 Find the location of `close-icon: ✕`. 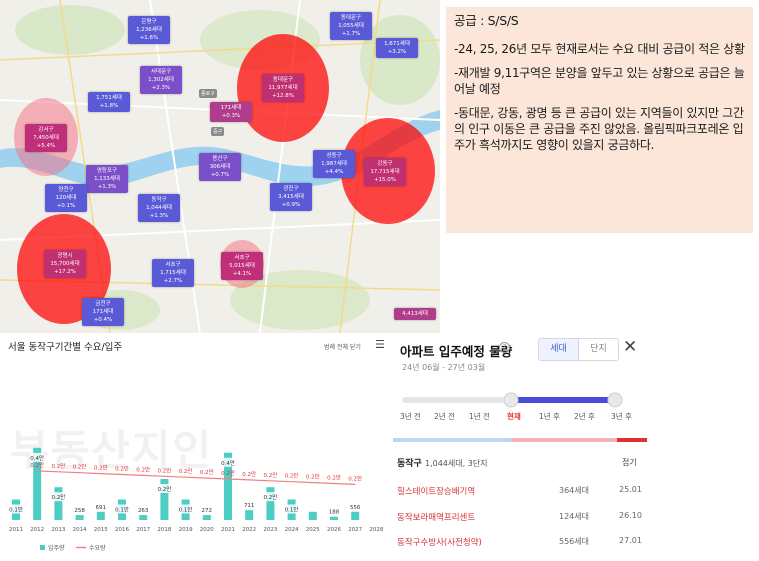

close-icon: ✕ is located at coordinates (630, 347).